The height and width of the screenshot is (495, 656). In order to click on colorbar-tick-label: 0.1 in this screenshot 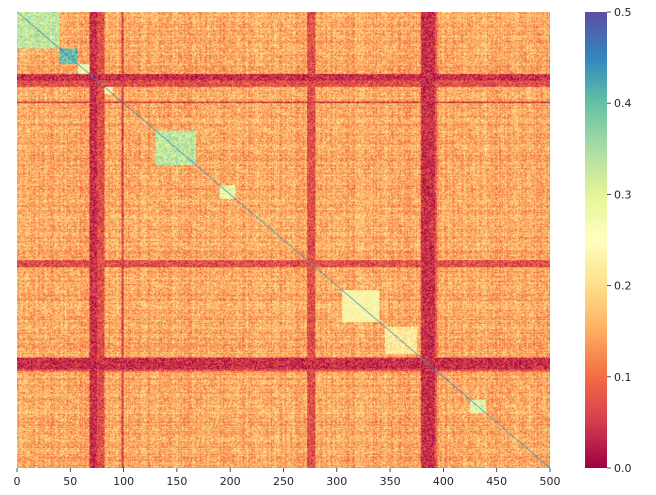, I will do `click(623, 377)`.